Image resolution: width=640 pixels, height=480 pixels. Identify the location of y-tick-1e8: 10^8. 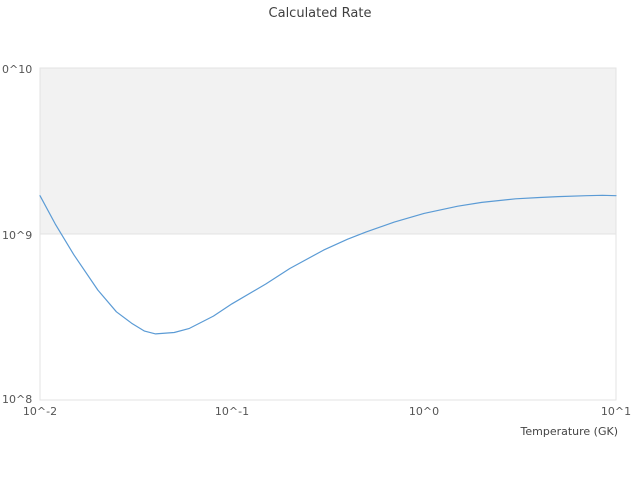
(17, 399).